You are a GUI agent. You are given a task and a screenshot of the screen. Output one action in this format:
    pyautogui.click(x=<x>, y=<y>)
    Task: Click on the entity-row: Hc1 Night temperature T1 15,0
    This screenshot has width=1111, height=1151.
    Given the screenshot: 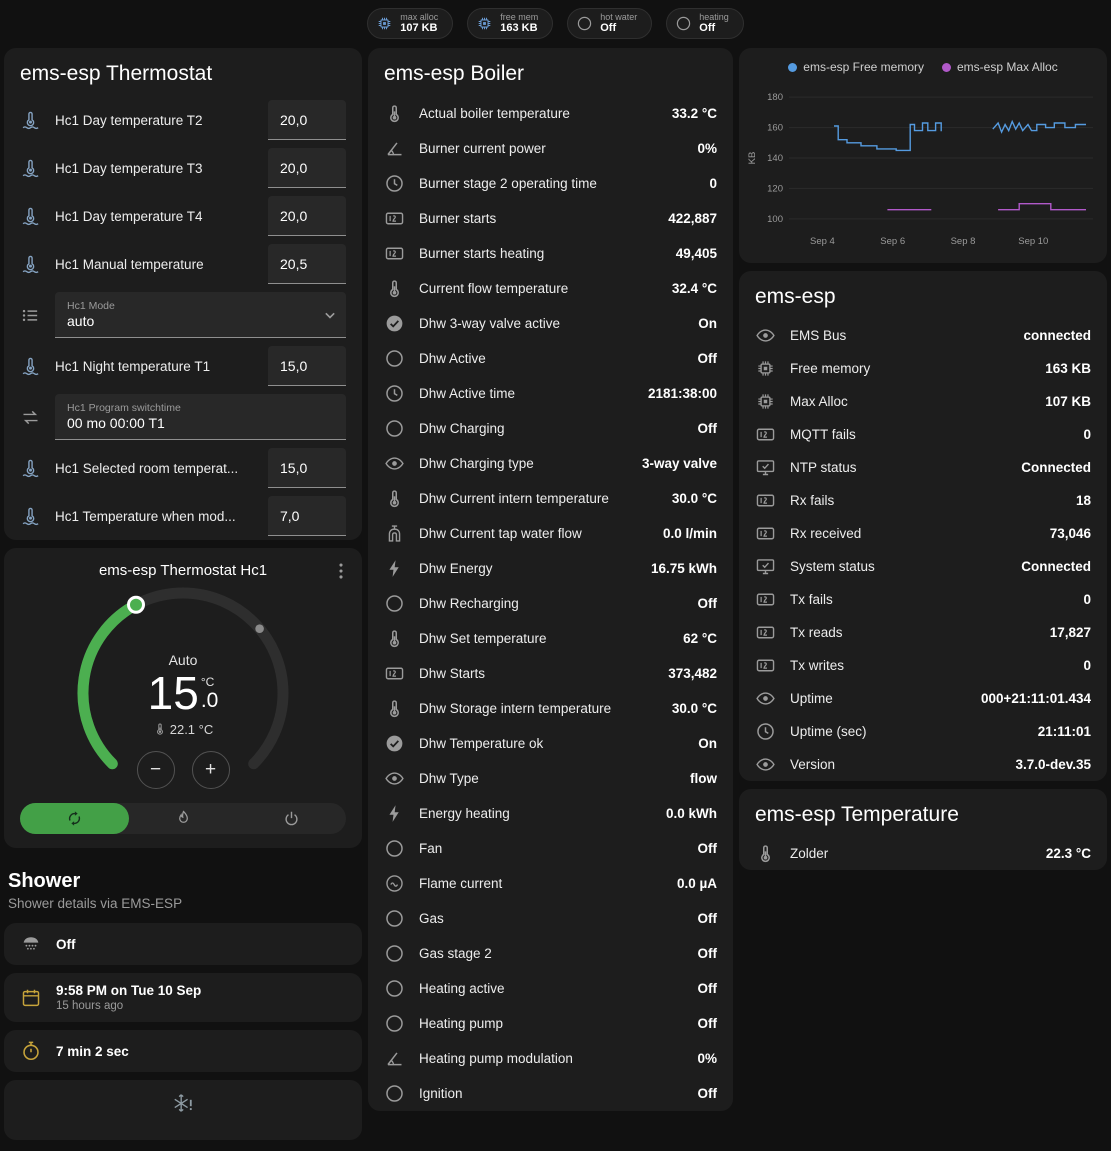 What is the action you would take?
    pyautogui.click(x=183, y=366)
    